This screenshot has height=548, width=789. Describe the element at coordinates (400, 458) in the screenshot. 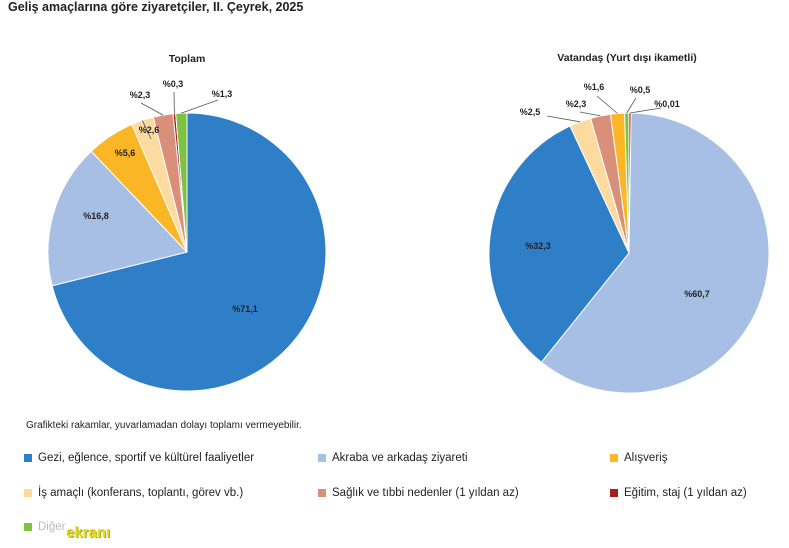

I see `legend-label: Akraba ve arkadaş ziyareti` at that location.